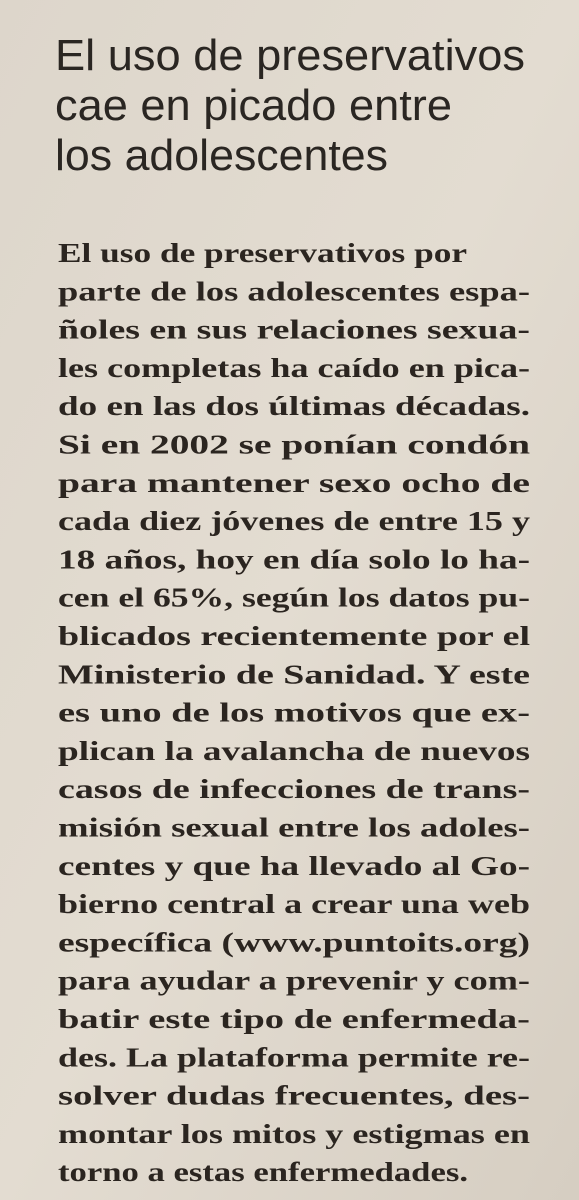 Image resolution: width=579 pixels, height=1200 pixels. Describe the element at coordinates (294, 828) in the screenshot. I see `body-line: misión sexual entre los adoles-` at that location.